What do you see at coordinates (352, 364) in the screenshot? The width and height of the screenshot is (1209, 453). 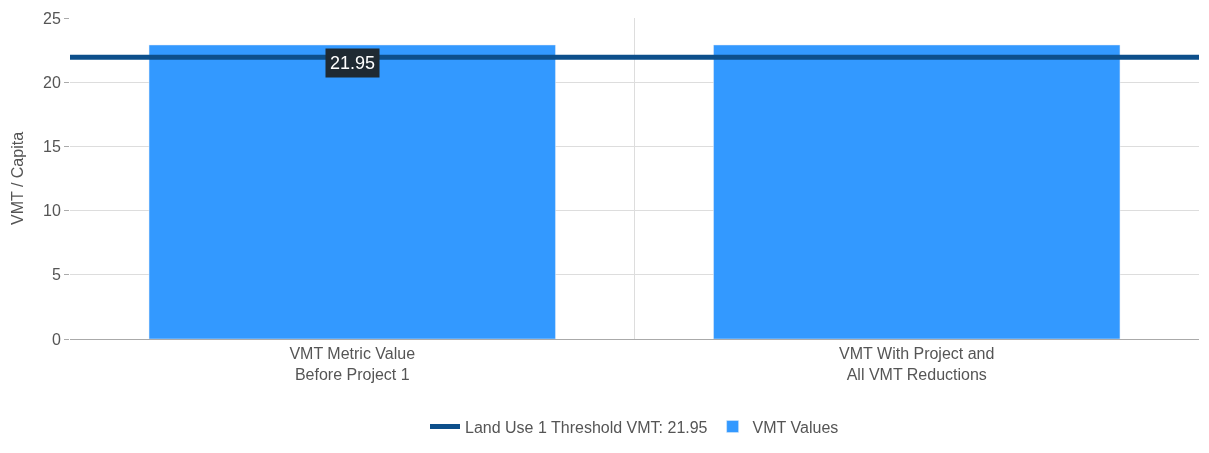 I see `x-tick-label: VMT Metric Value Before Project 1` at bounding box center [352, 364].